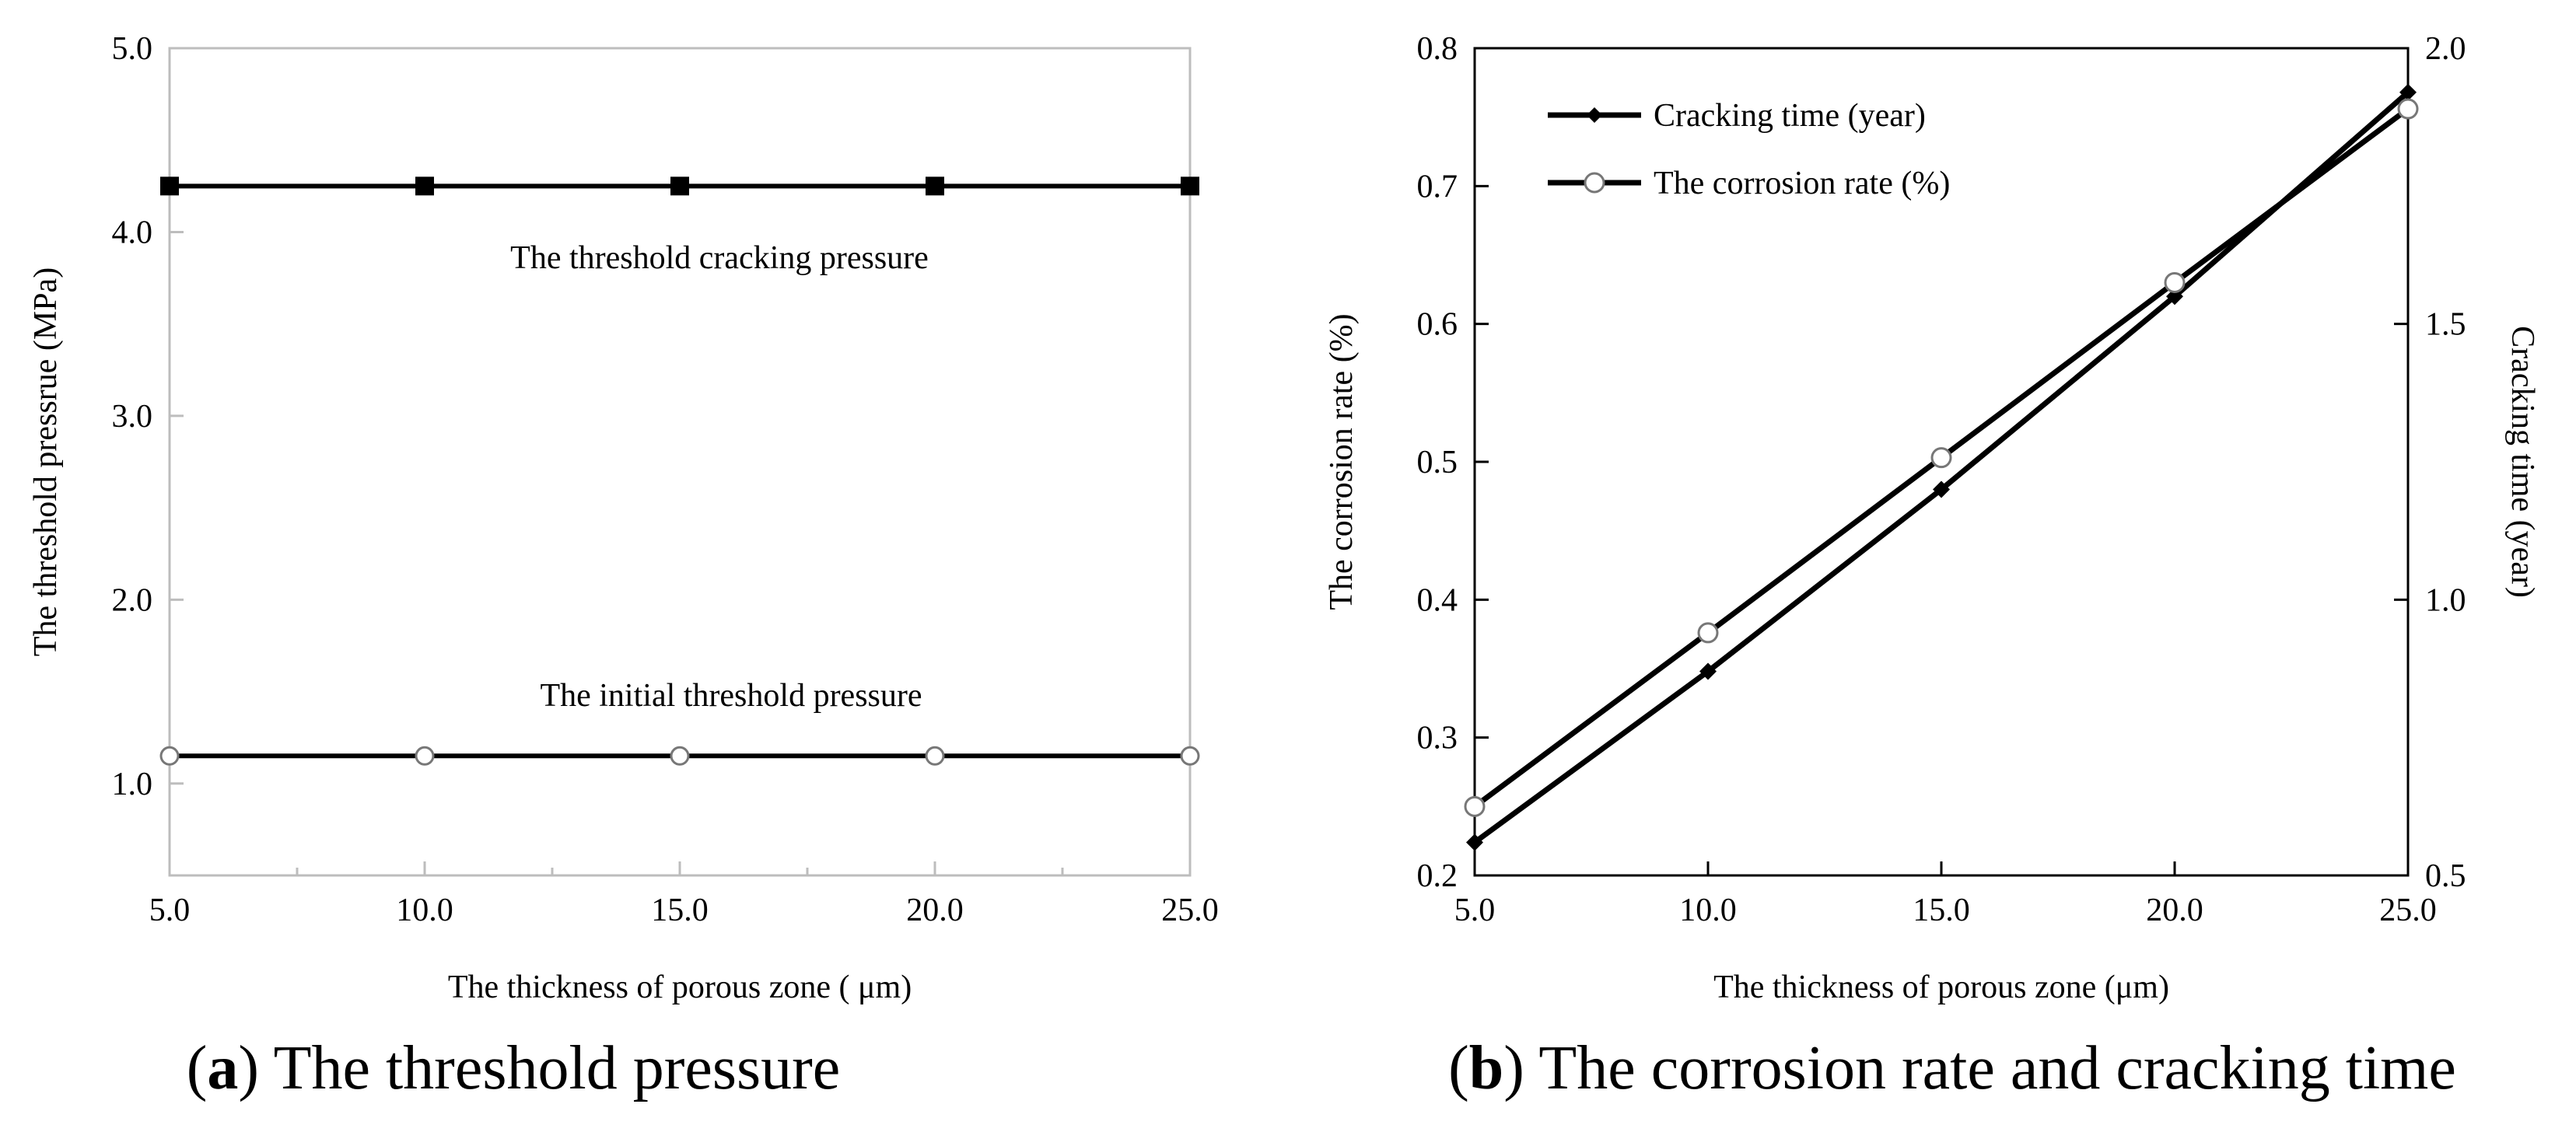  I want to click on panel-a-x-tick-label: 20.0, so click(935, 910).